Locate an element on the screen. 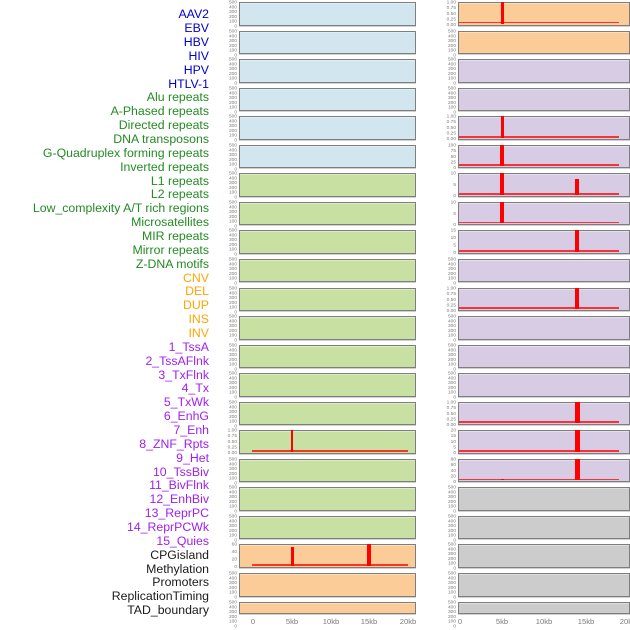 The image size is (630, 630). track-label-3_TxFlnk: 3_TxFlnk is located at coordinates (183, 374).